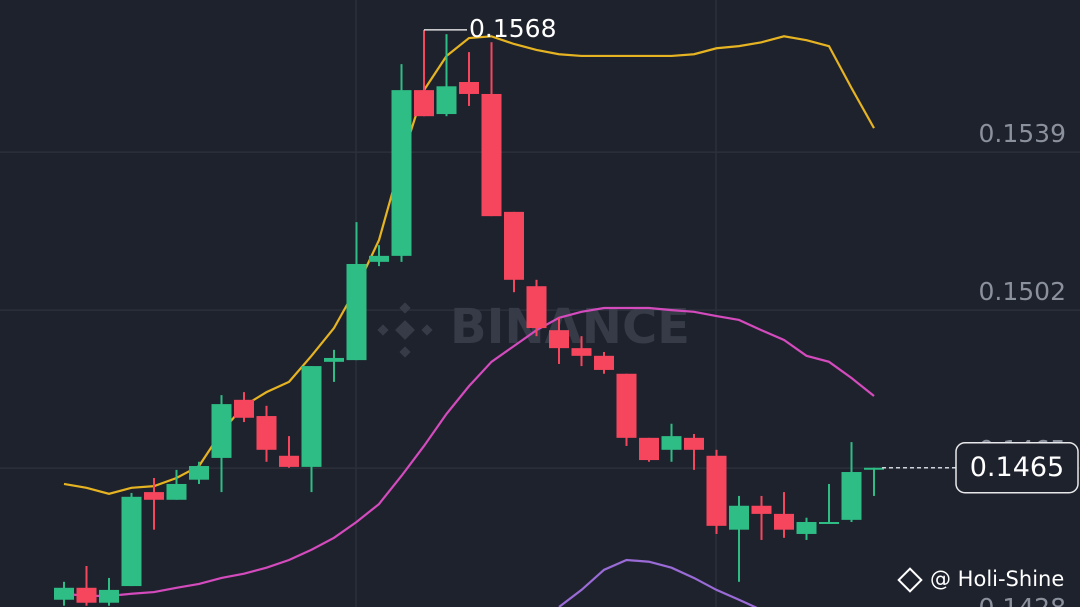 The height and width of the screenshot is (607, 1080). What do you see at coordinates (997, 579) in the screenshot?
I see `credit: @ Holi-Shine` at bounding box center [997, 579].